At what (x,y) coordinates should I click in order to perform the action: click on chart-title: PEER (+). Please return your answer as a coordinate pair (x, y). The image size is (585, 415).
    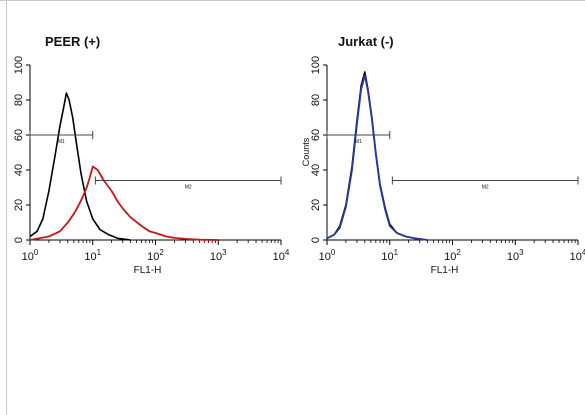
    Looking at the image, I should click on (72, 41).